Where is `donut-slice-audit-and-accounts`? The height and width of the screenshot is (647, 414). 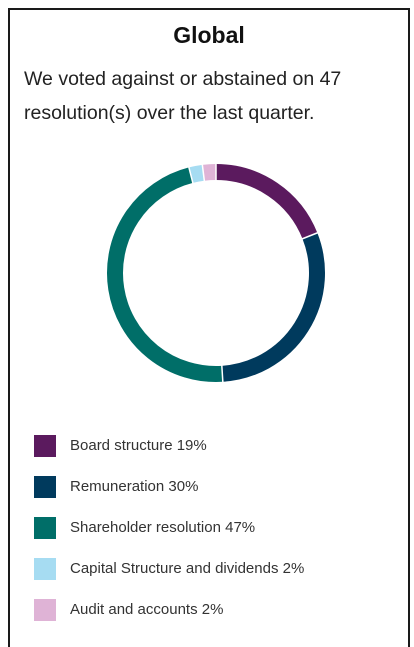 donut-slice-audit-and-accounts is located at coordinates (209, 172).